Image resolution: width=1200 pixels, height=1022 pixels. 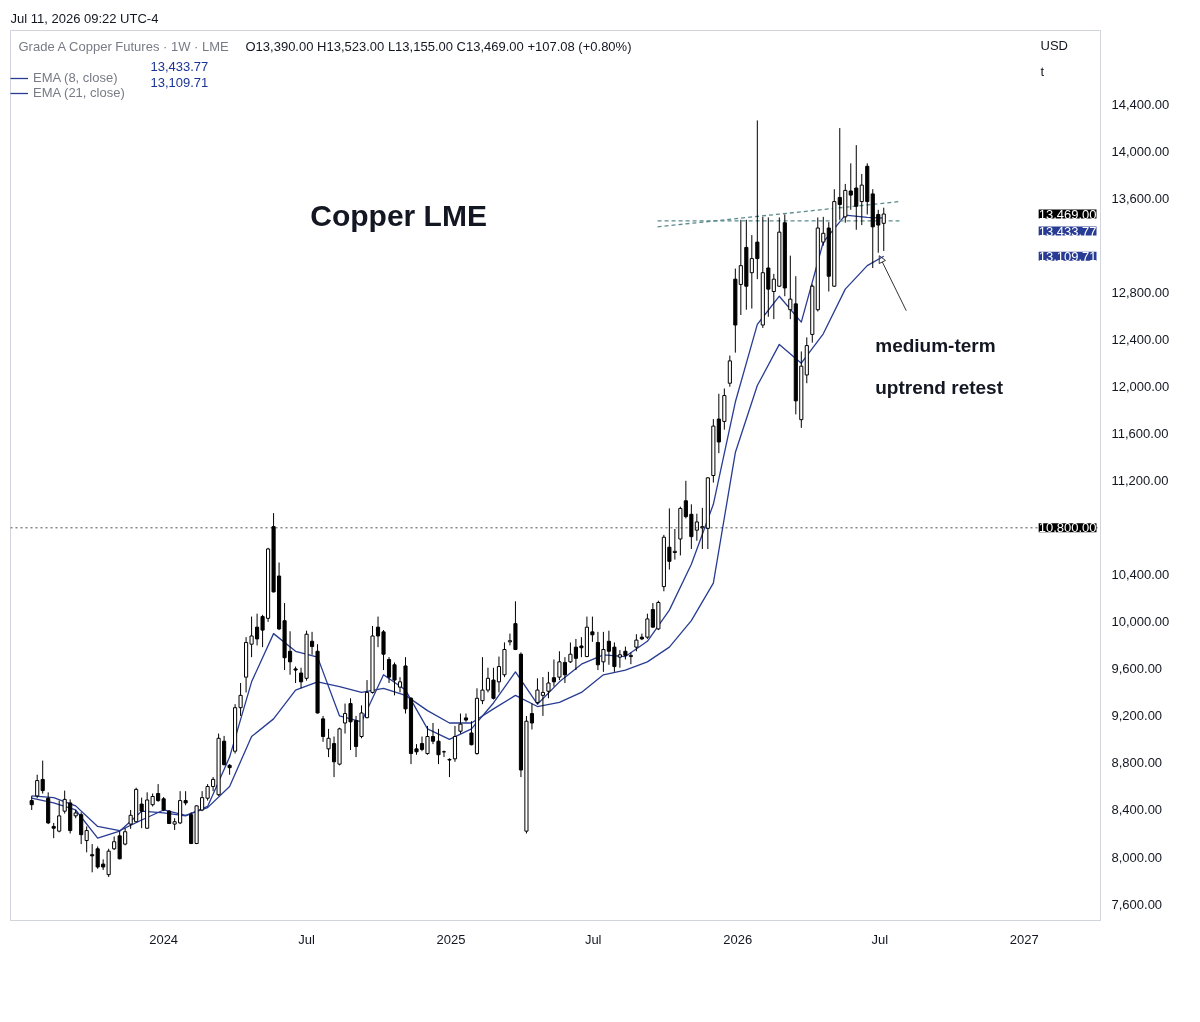 What do you see at coordinates (1140, 105) in the screenshot?
I see `y-tick-label: 14,400.00` at bounding box center [1140, 105].